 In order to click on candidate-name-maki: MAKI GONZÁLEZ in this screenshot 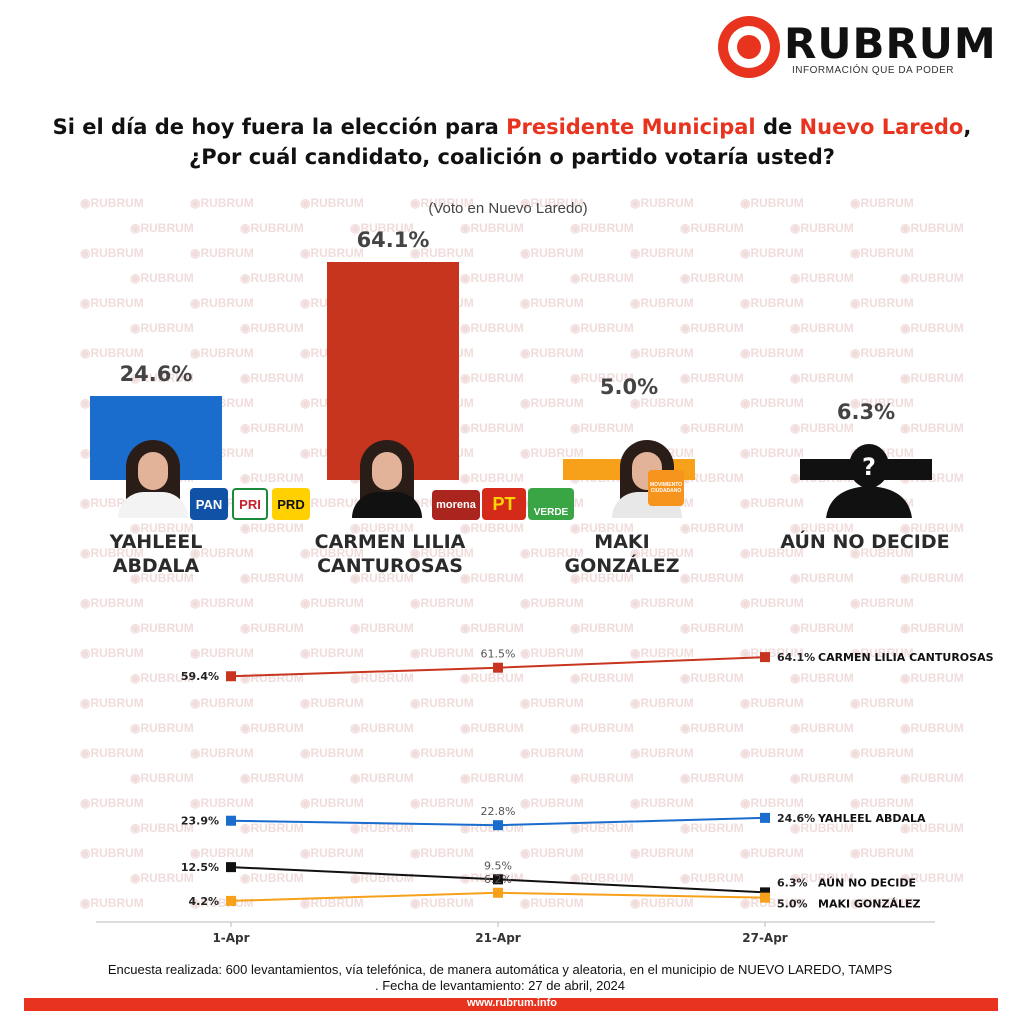, I will do `click(622, 554)`.